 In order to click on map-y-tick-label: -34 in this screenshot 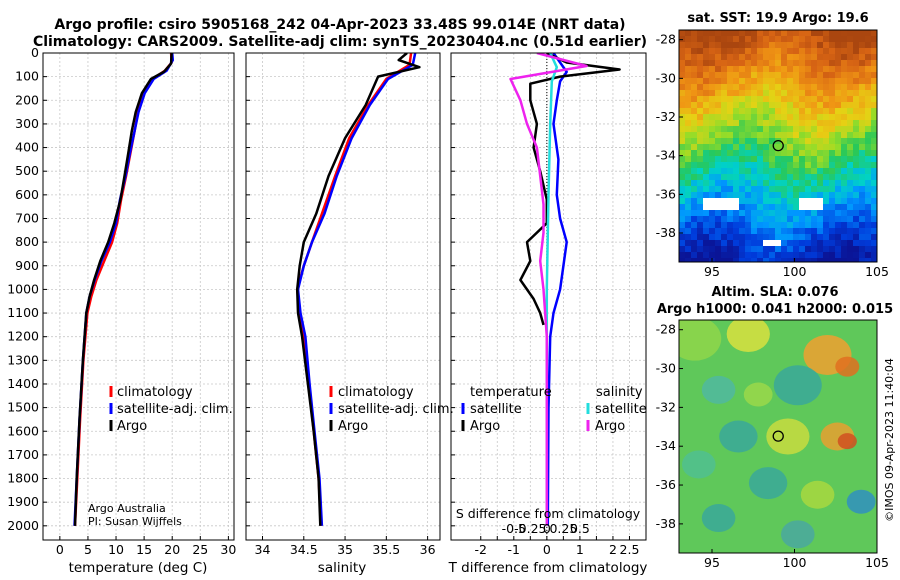, I will do `click(666, 155)`.